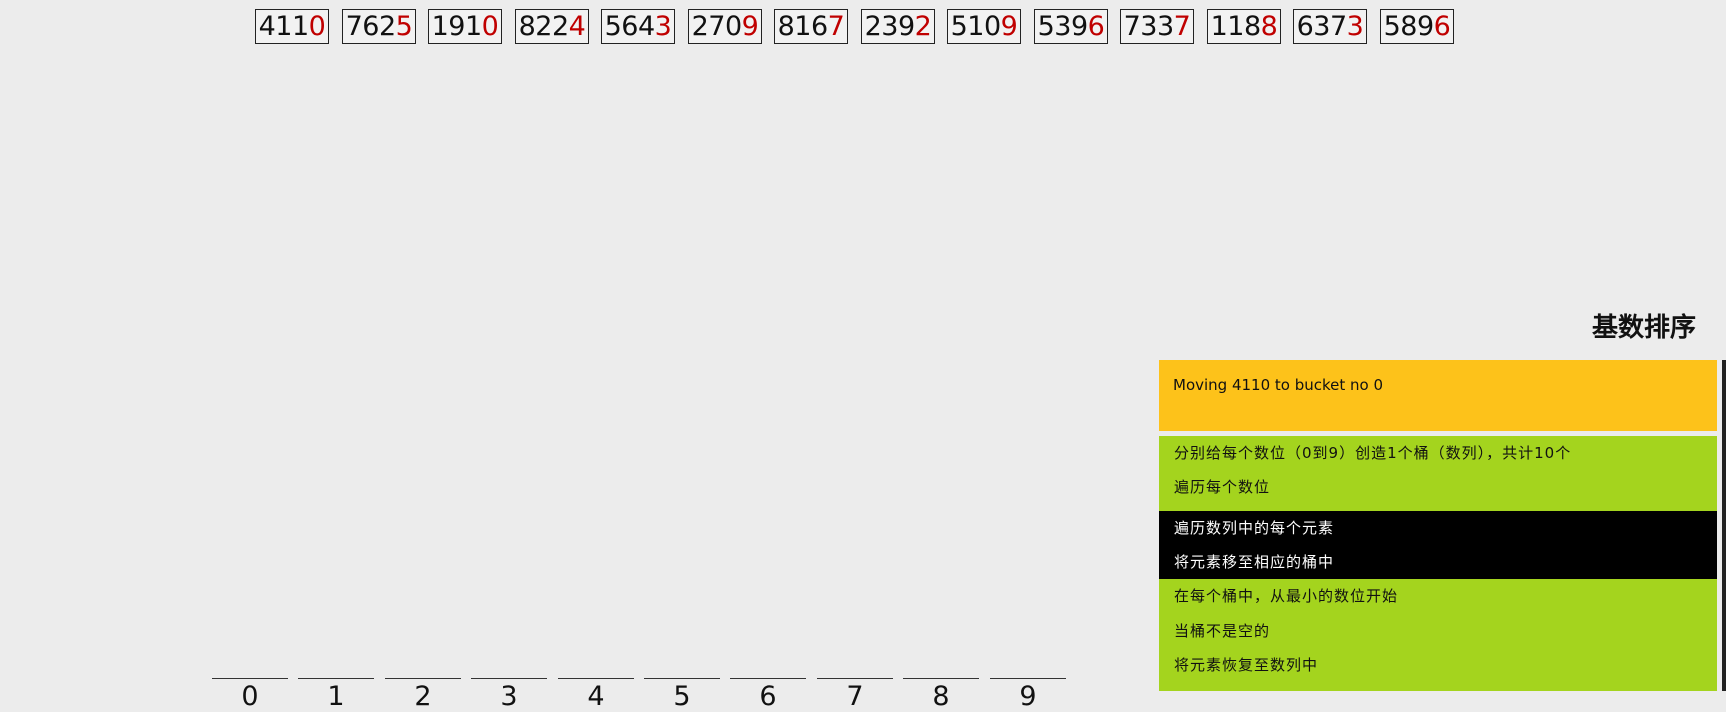  I want to click on array-element: 5896, so click(1417, 26).